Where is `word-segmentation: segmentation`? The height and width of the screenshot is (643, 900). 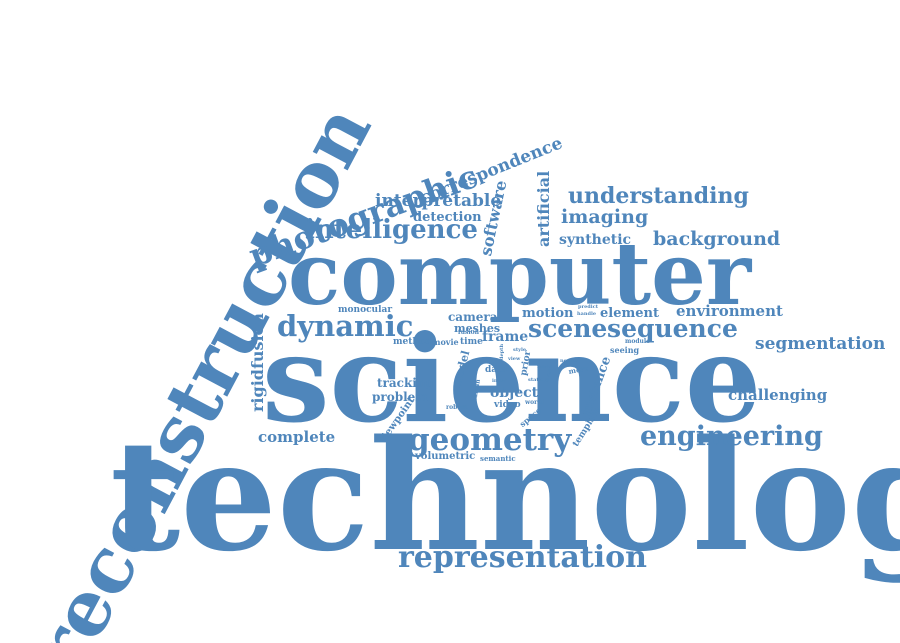 word-segmentation: segmentation is located at coordinates (820, 344).